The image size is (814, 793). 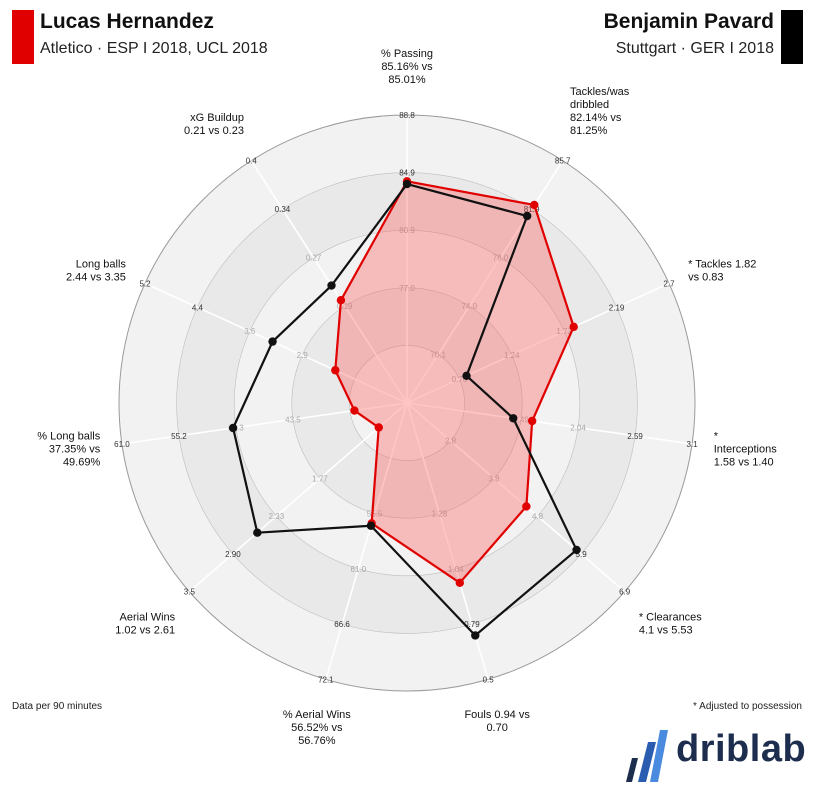 I want to click on tick-label: 1.24, so click(x=512, y=355).